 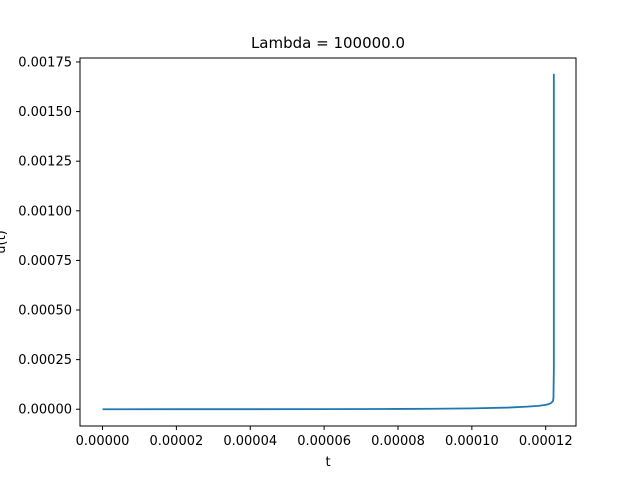 I want to click on y-tick-label: 0.00075, so click(x=45, y=261).